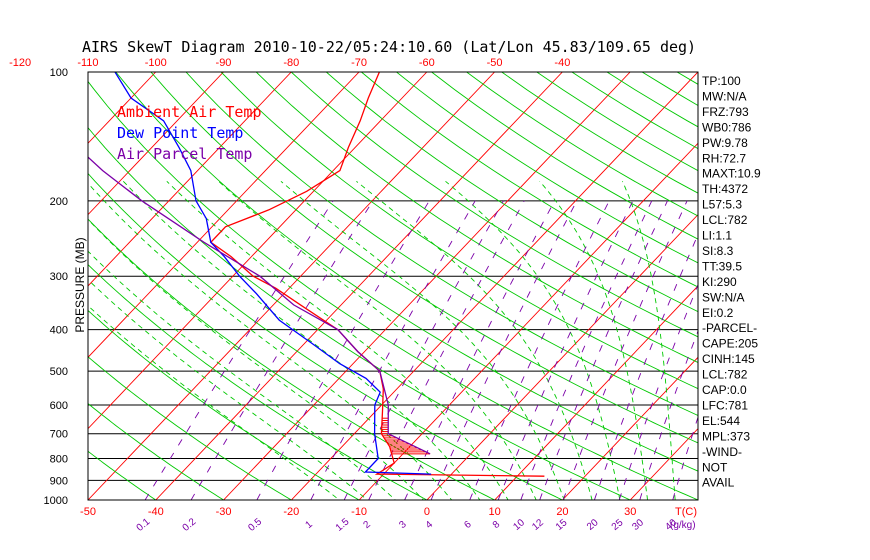  What do you see at coordinates (56, 287) in the screenshot?
I see `pressure-ticks: 100 200 300 400 500 600 700 800 900 1000` at bounding box center [56, 287].